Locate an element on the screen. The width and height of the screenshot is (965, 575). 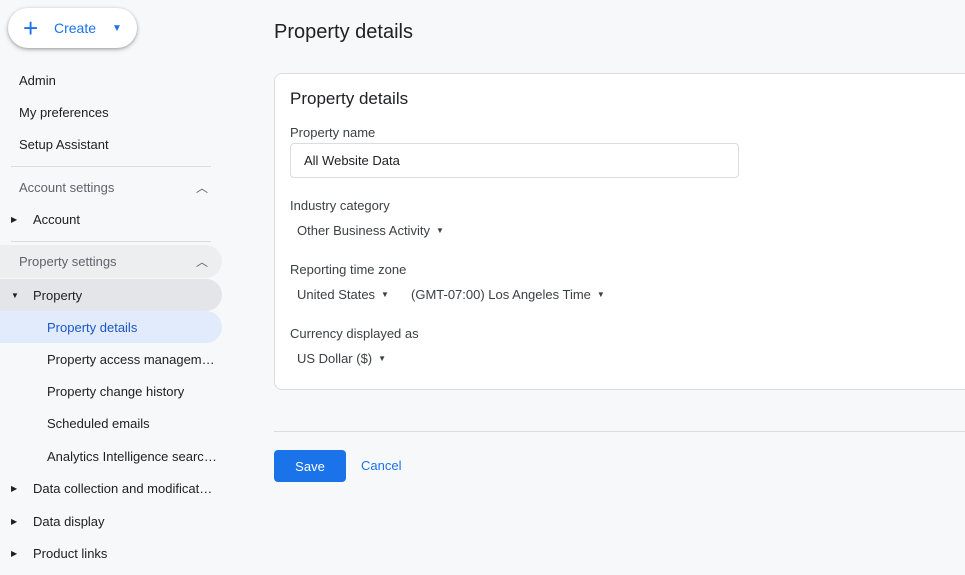
save-button: Save is located at coordinates (310, 466).